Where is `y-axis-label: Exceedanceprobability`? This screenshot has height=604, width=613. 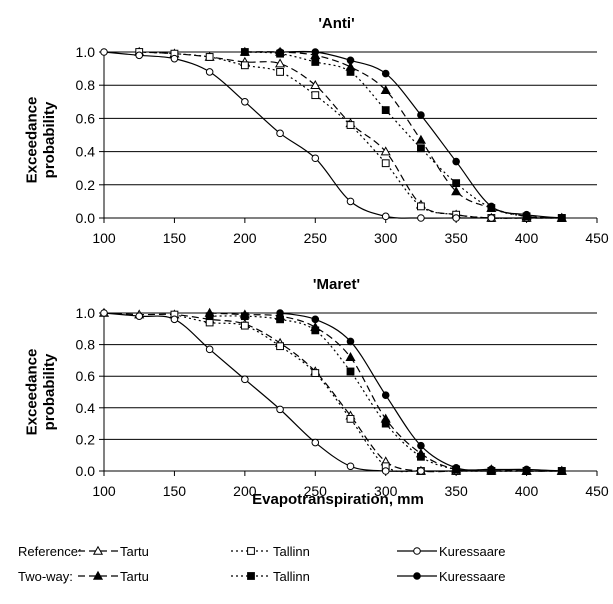 y-axis-label: Exceedanceprobability is located at coordinates (41, 392).